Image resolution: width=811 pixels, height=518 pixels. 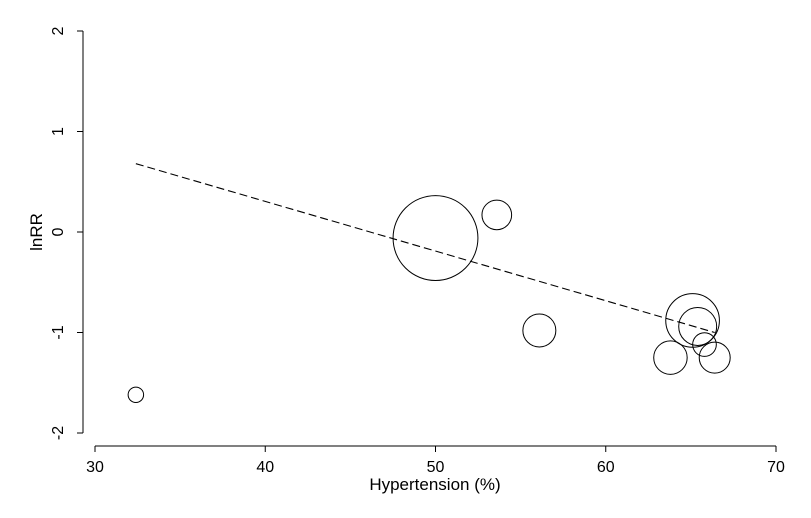 I want to click on y-axis-label: lnRR, so click(x=36, y=232).